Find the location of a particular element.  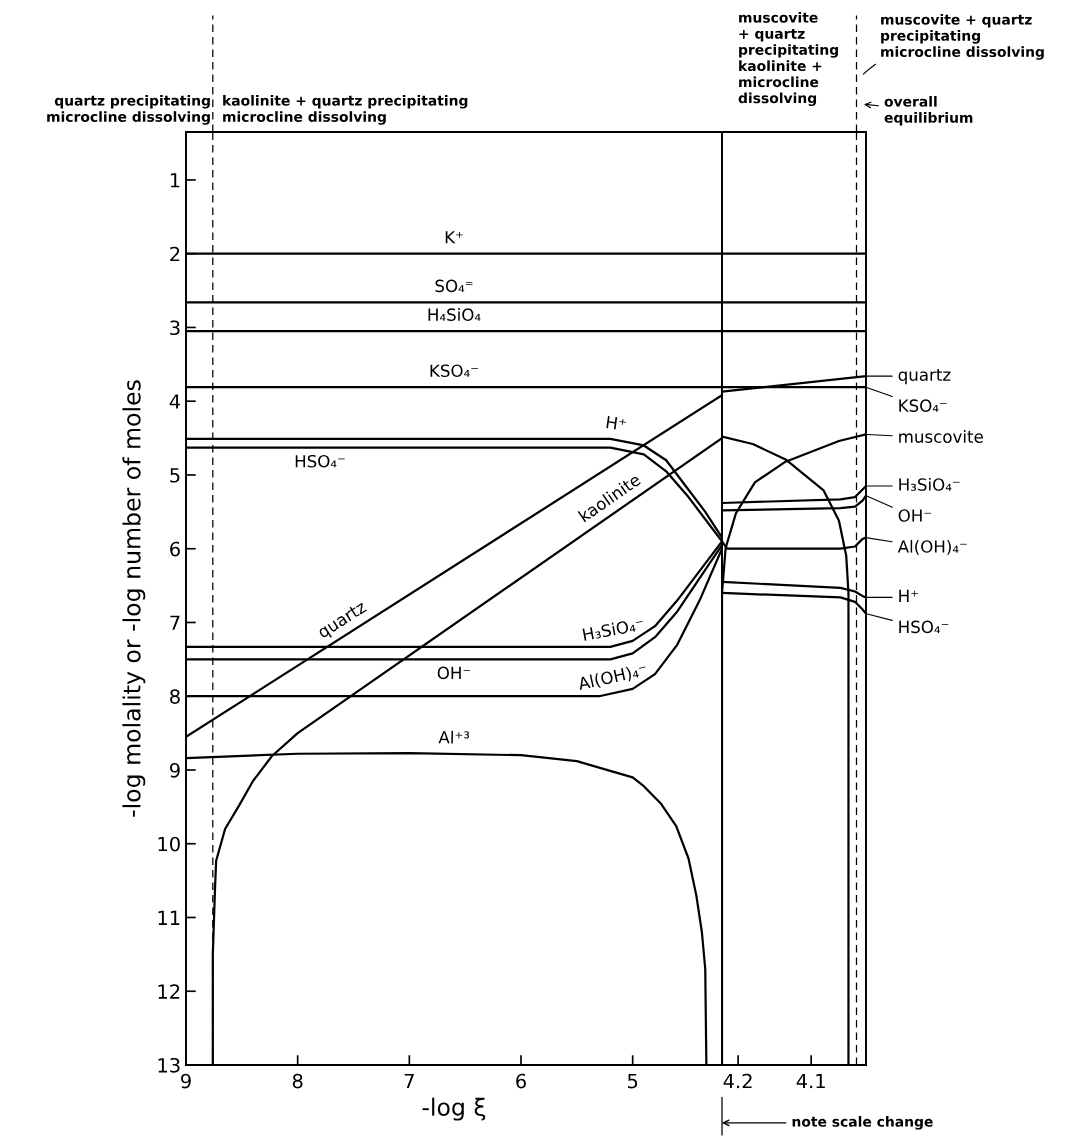

series-label: OH⁻ is located at coordinates (454, 673).